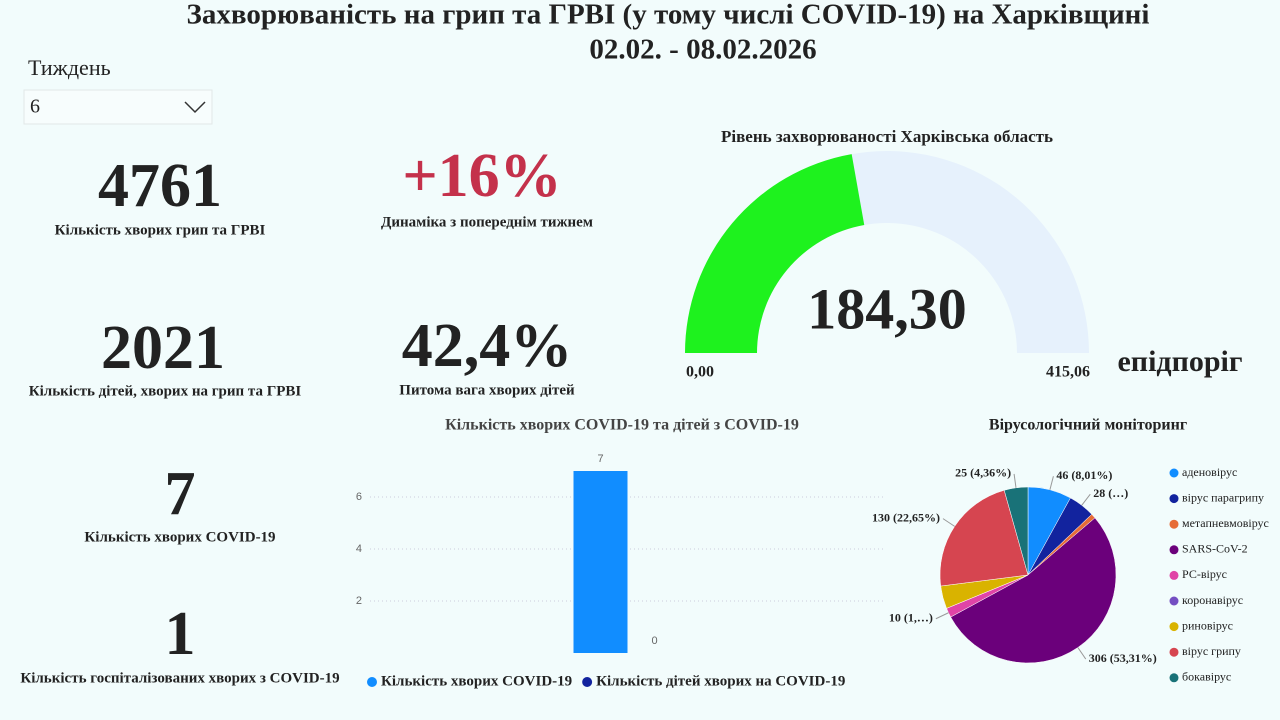  I want to click on y-tick-label: 2, so click(359, 601).